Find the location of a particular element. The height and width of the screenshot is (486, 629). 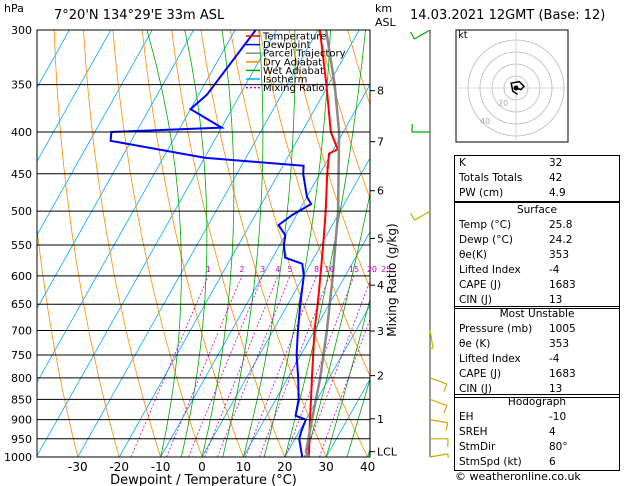

mixing-ratio-line is located at coordinates (336, 368).